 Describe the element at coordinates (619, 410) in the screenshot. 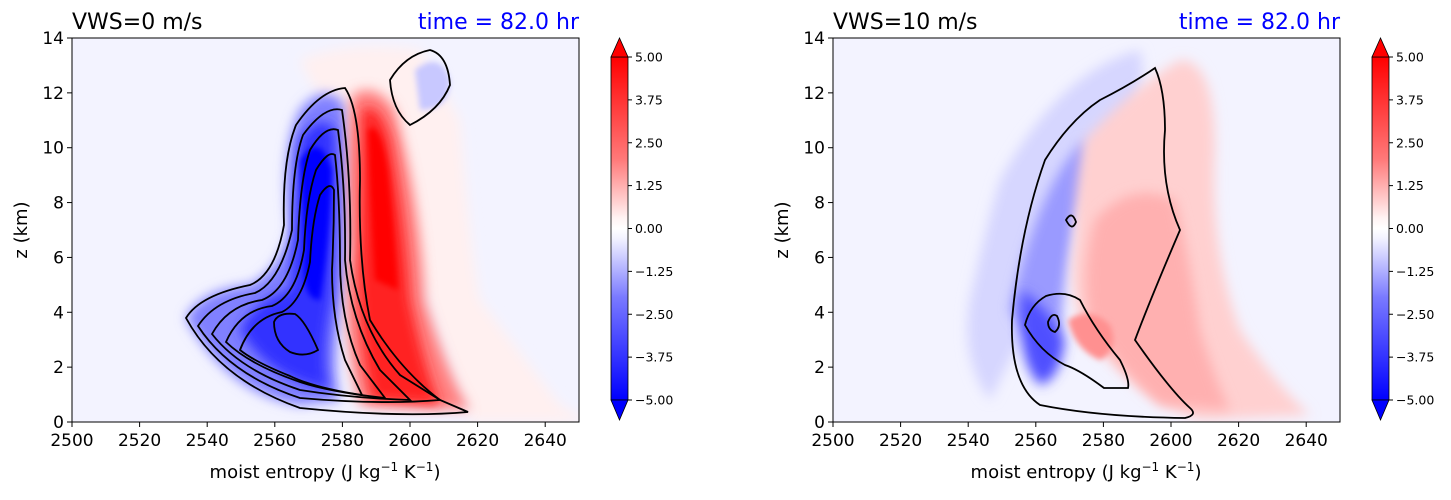

I see `colorbar-extend-min-vws0` at that location.